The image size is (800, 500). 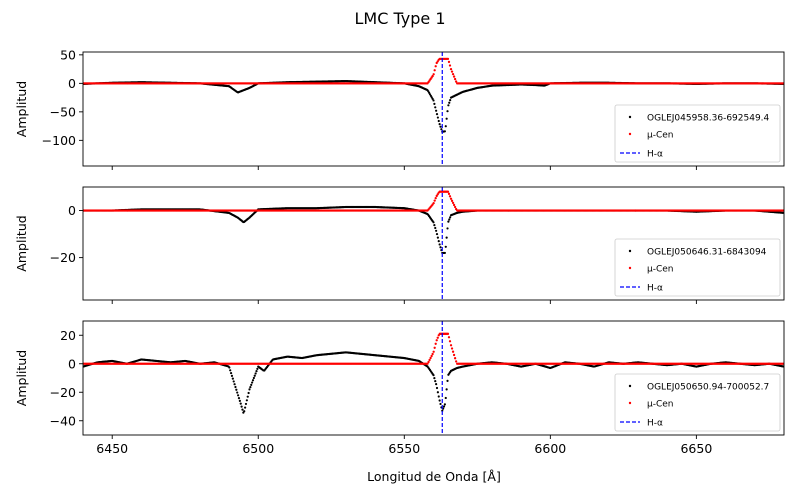 I want to click on x-tick-label: 6600, so click(x=550, y=448).